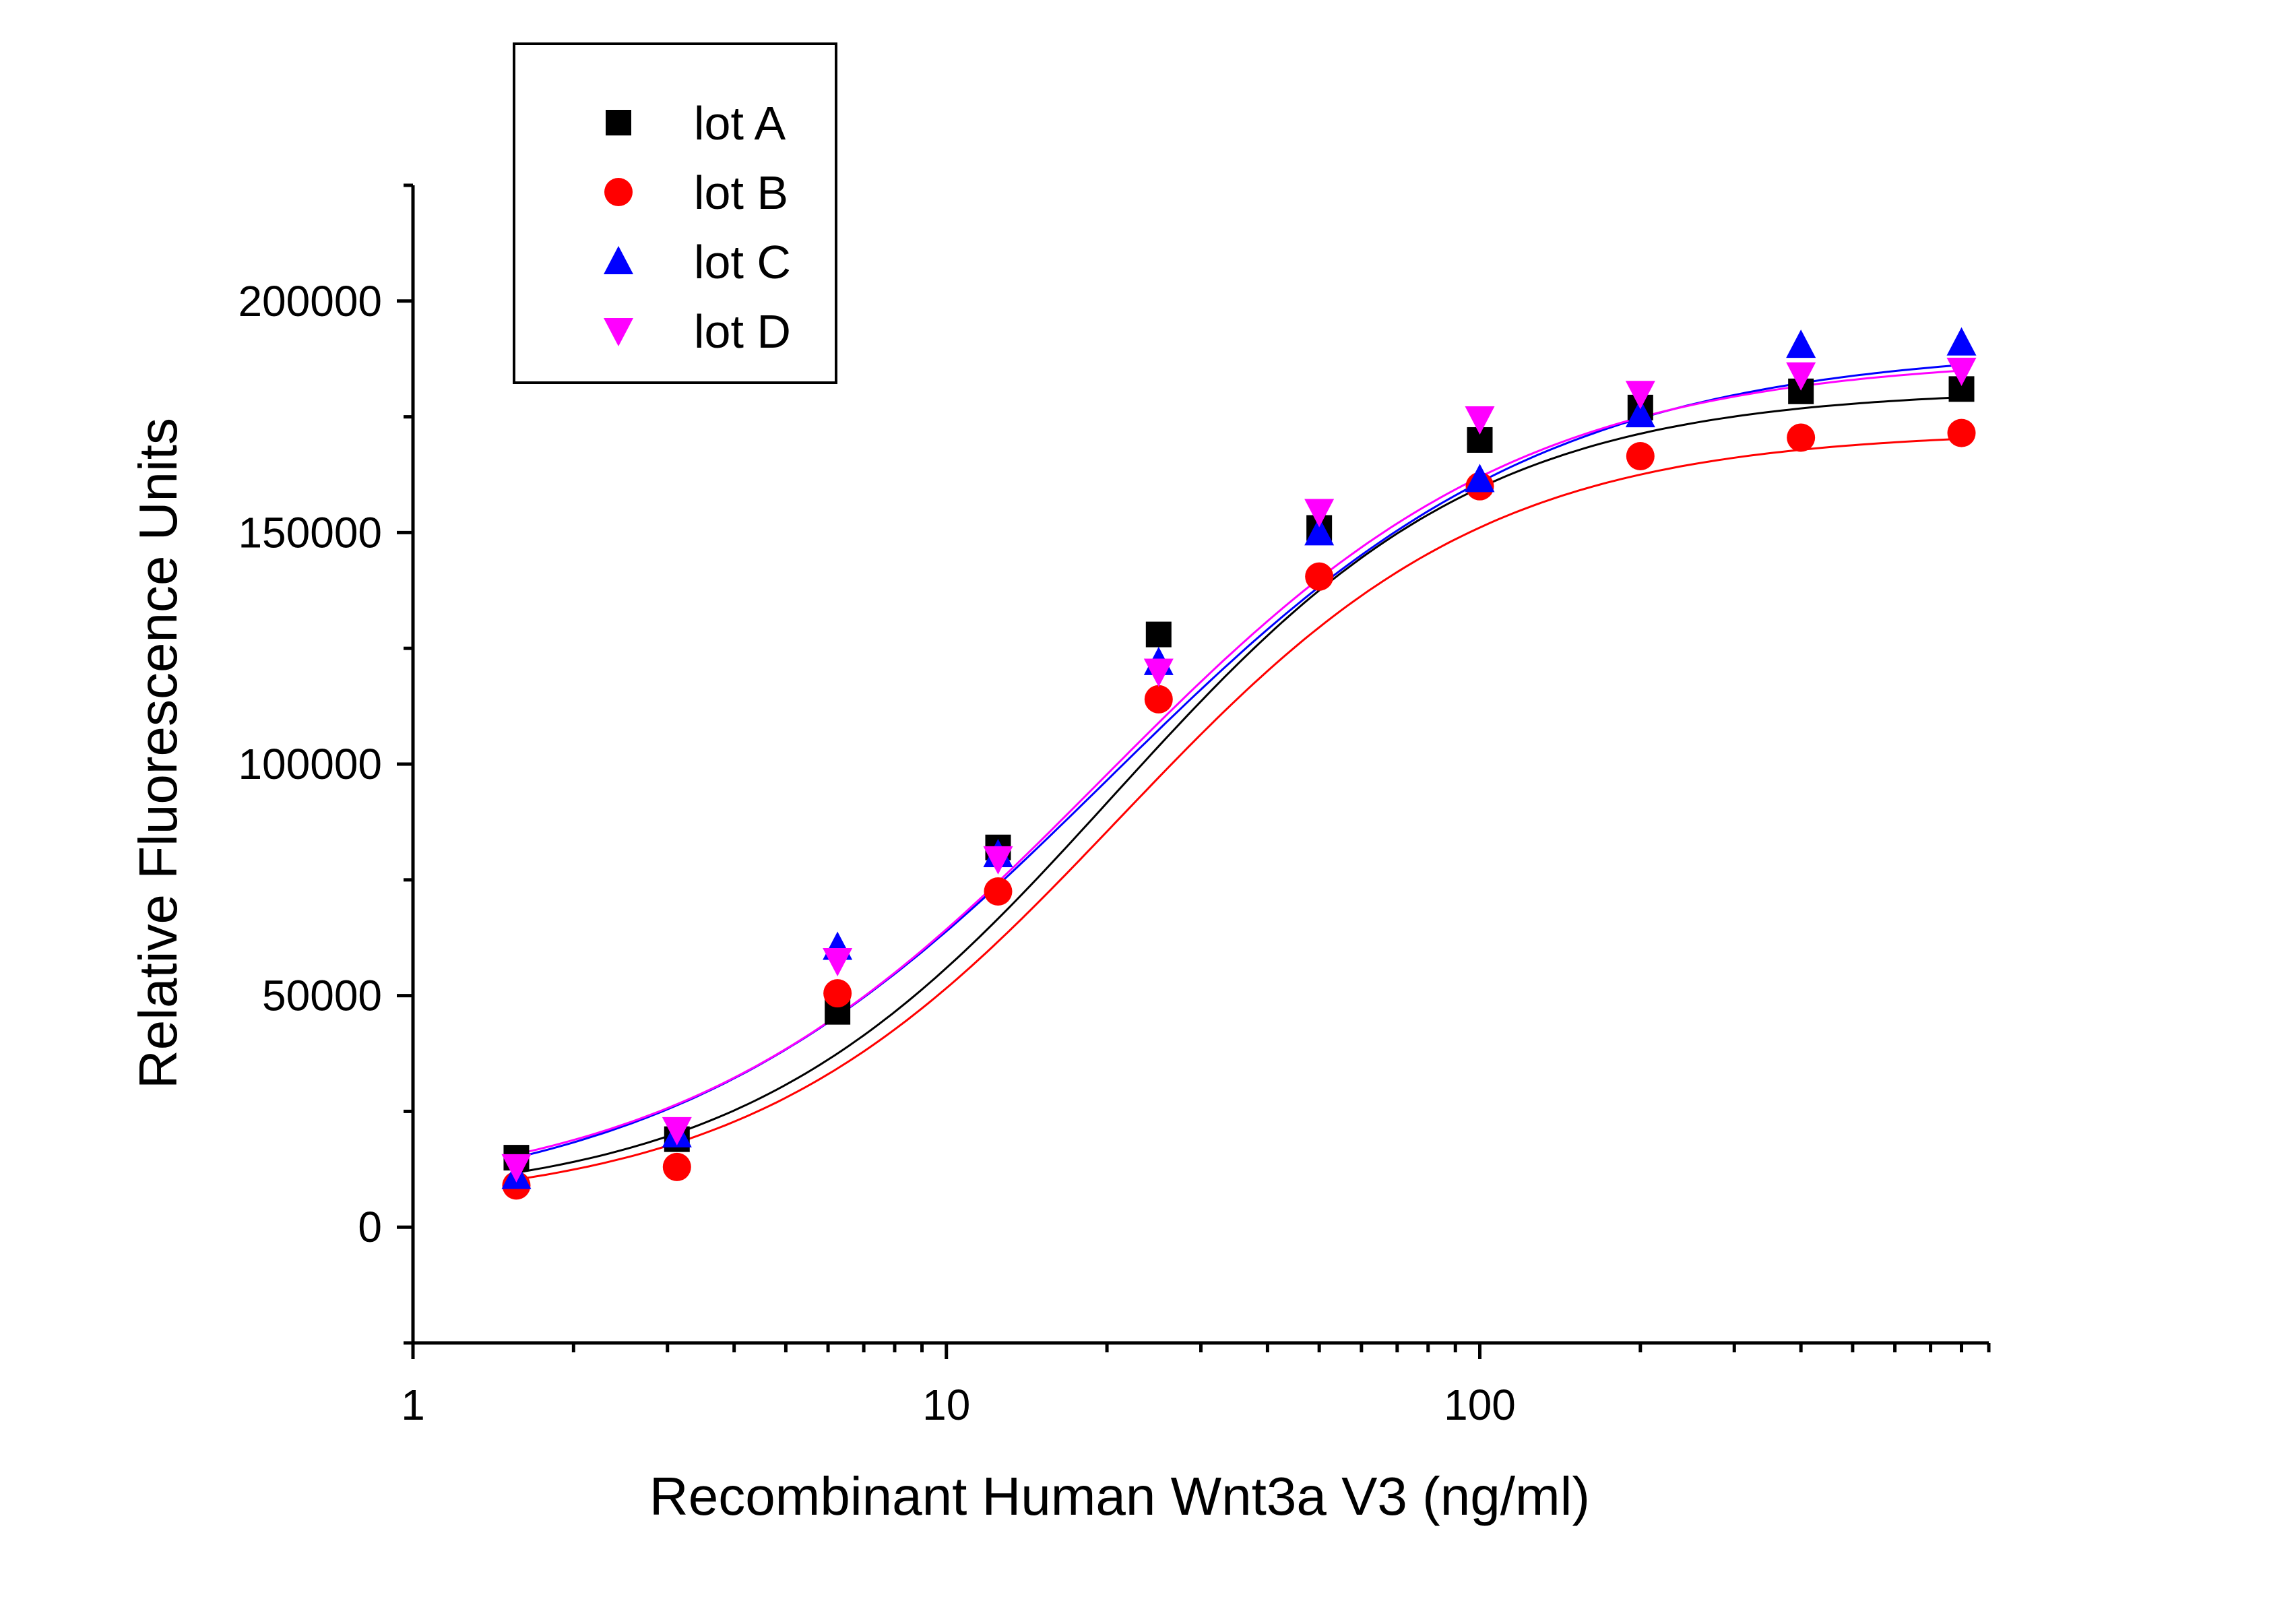  I want to click on x-tick-label: 10, so click(946, 1405).